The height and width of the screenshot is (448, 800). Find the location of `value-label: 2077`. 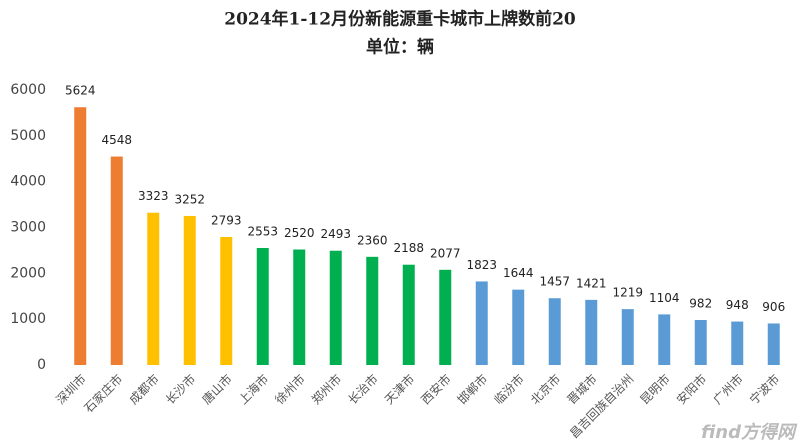

value-label: 2077 is located at coordinates (445, 253).